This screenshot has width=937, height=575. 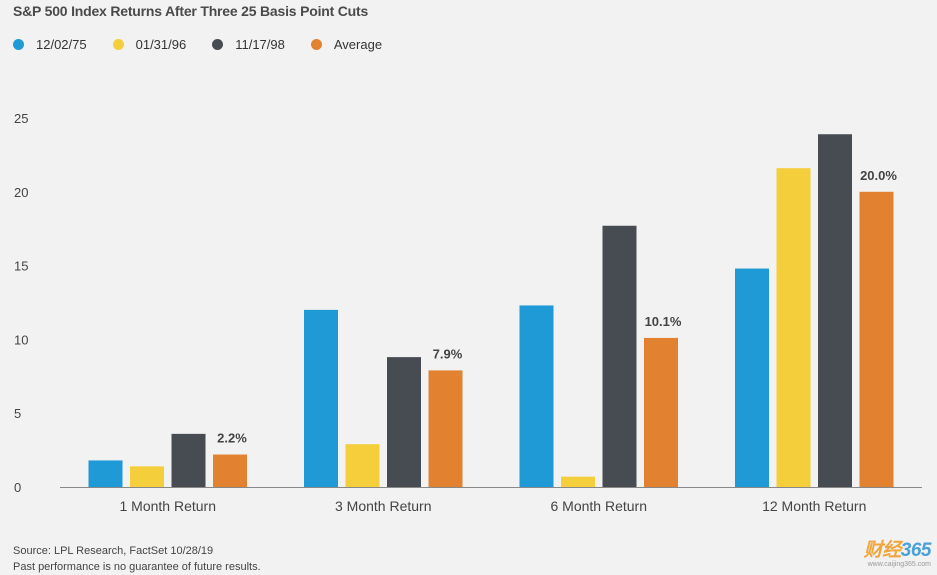 What do you see at coordinates (383, 506) in the screenshot?
I see `x-tick-label-3-month-return: 3 Month Return` at bounding box center [383, 506].